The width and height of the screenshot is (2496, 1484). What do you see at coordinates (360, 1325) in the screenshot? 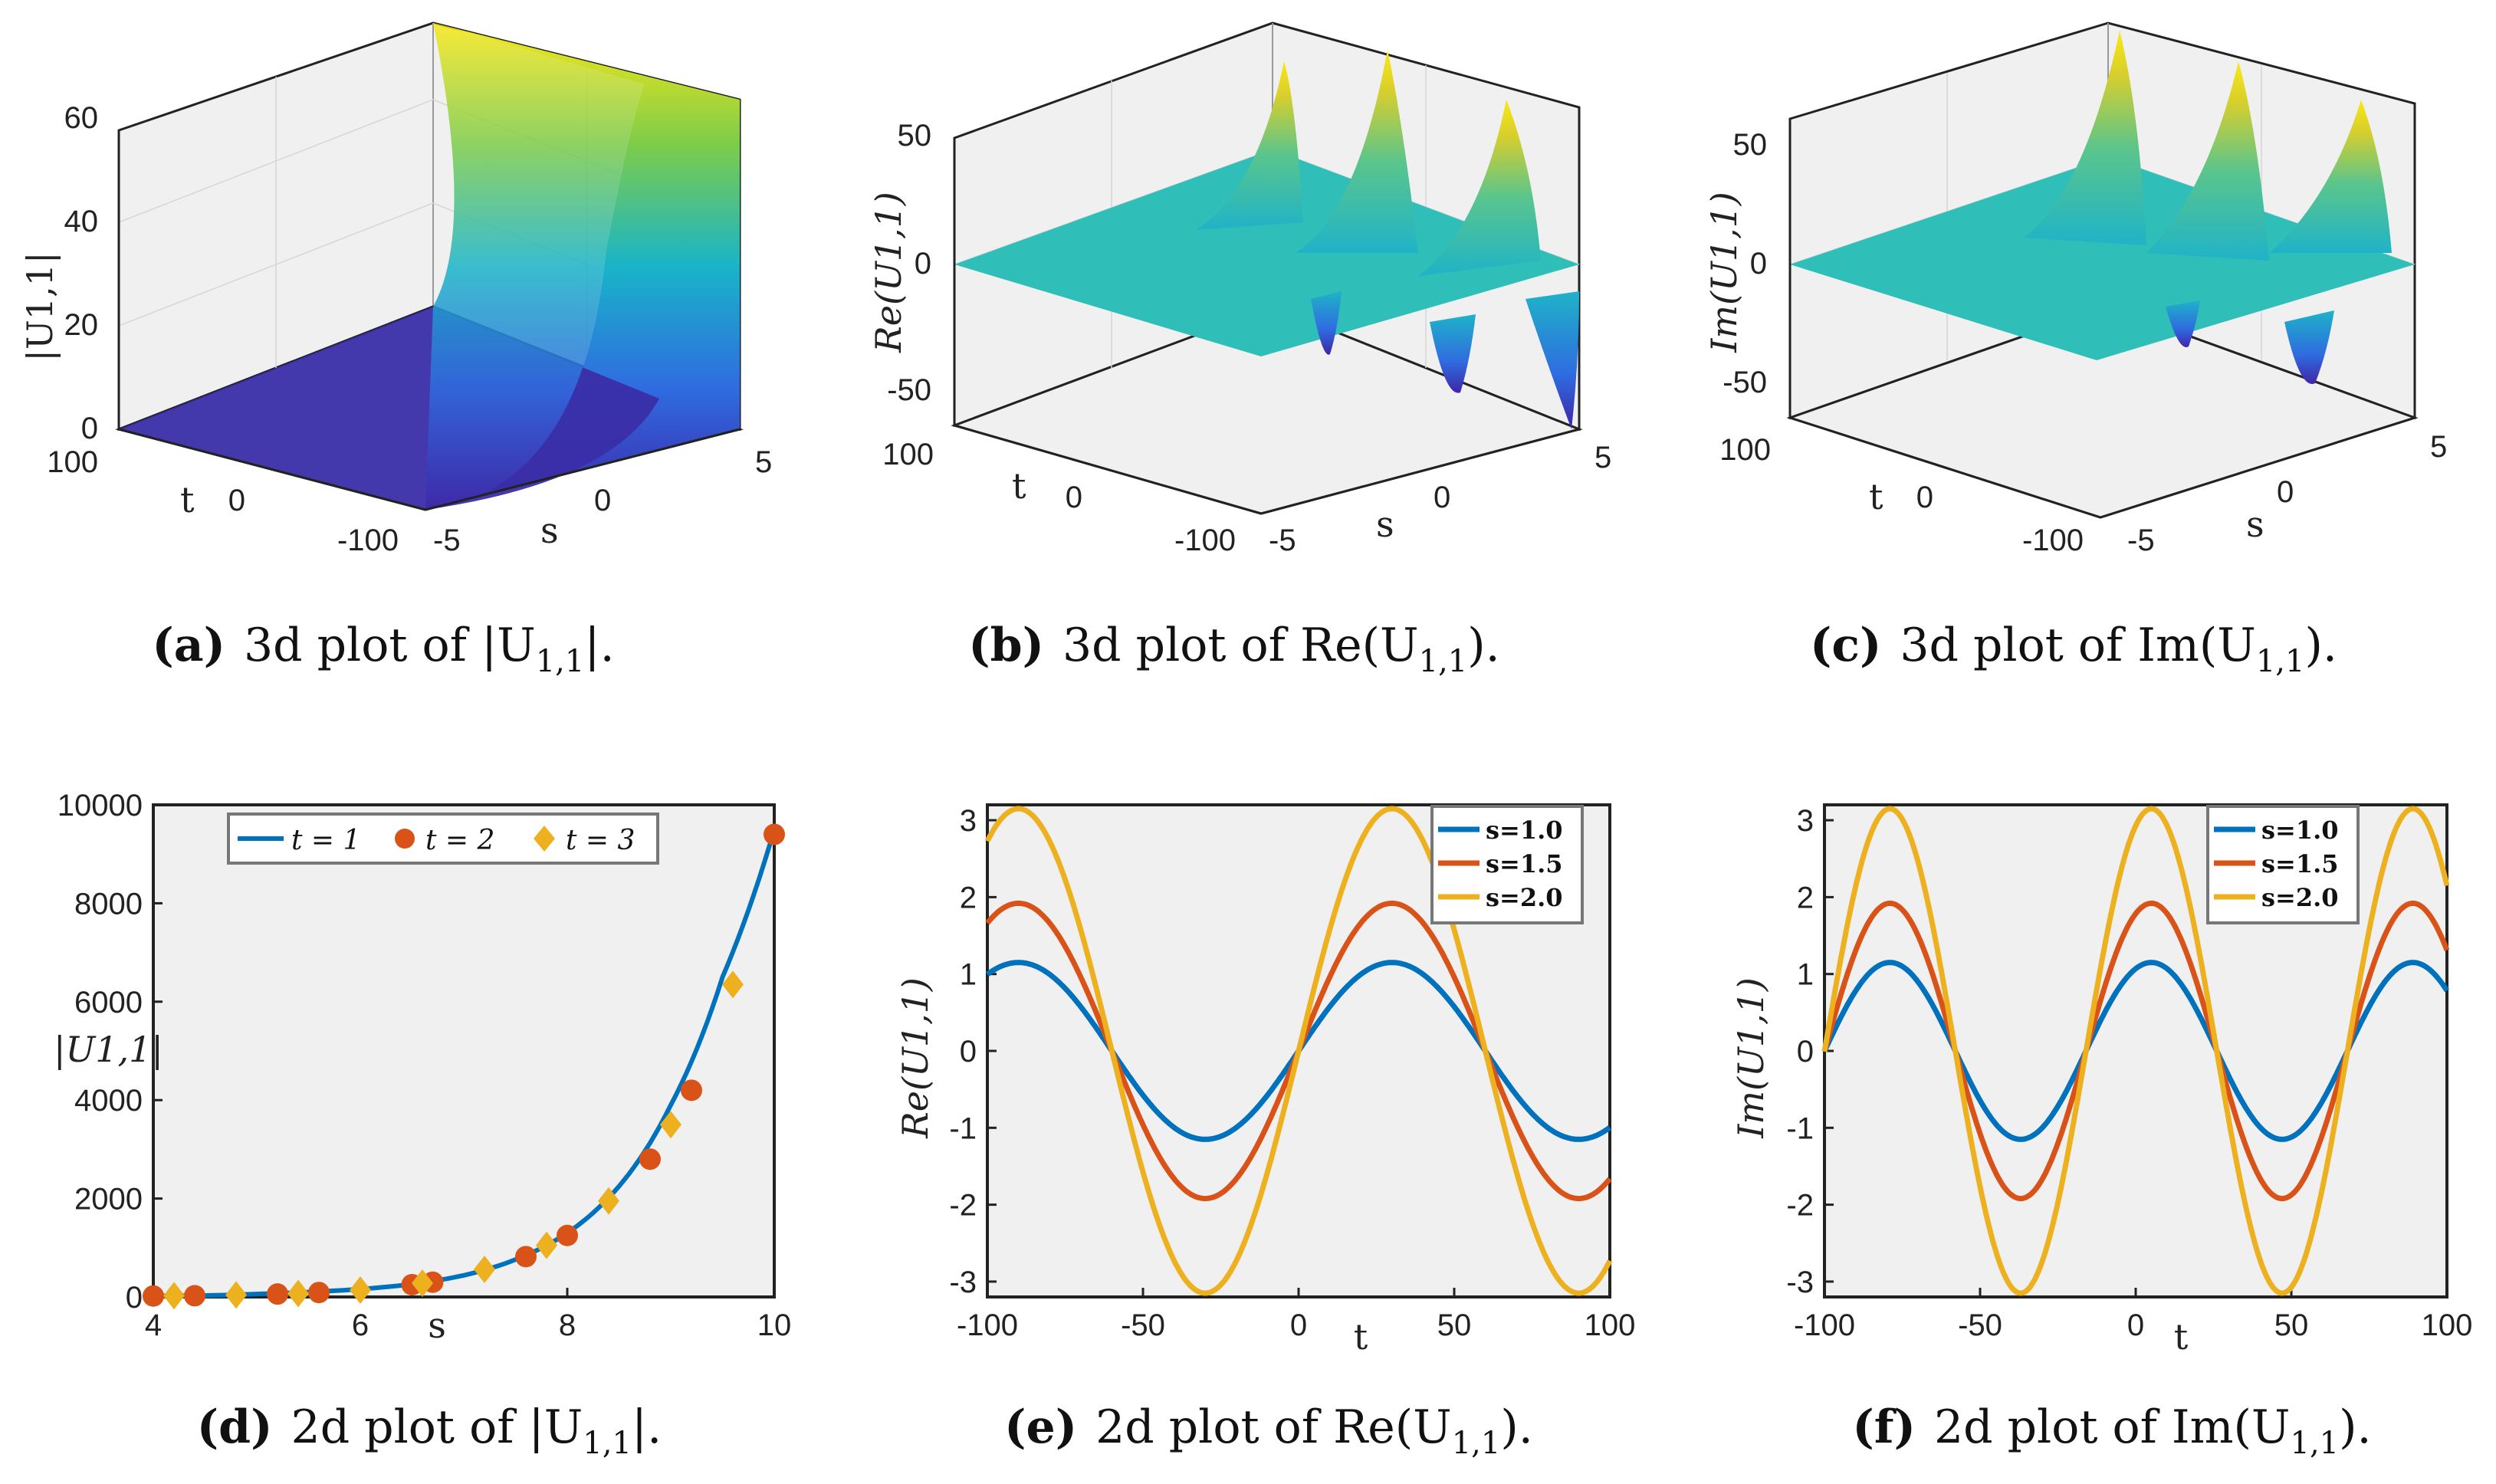
I see `d-xtick-1: 6` at bounding box center [360, 1325].